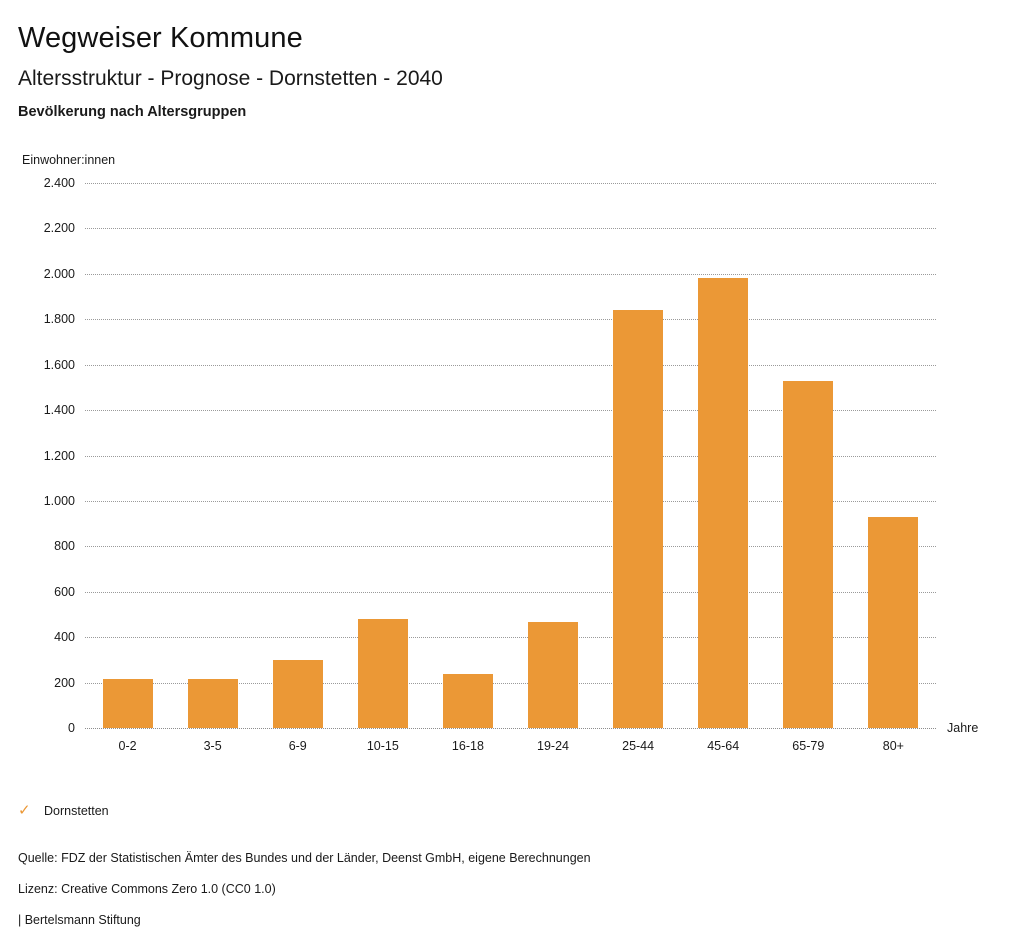 The height and width of the screenshot is (946, 1024). I want to click on x-axis-tick-label: 0-2, so click(127, 746).